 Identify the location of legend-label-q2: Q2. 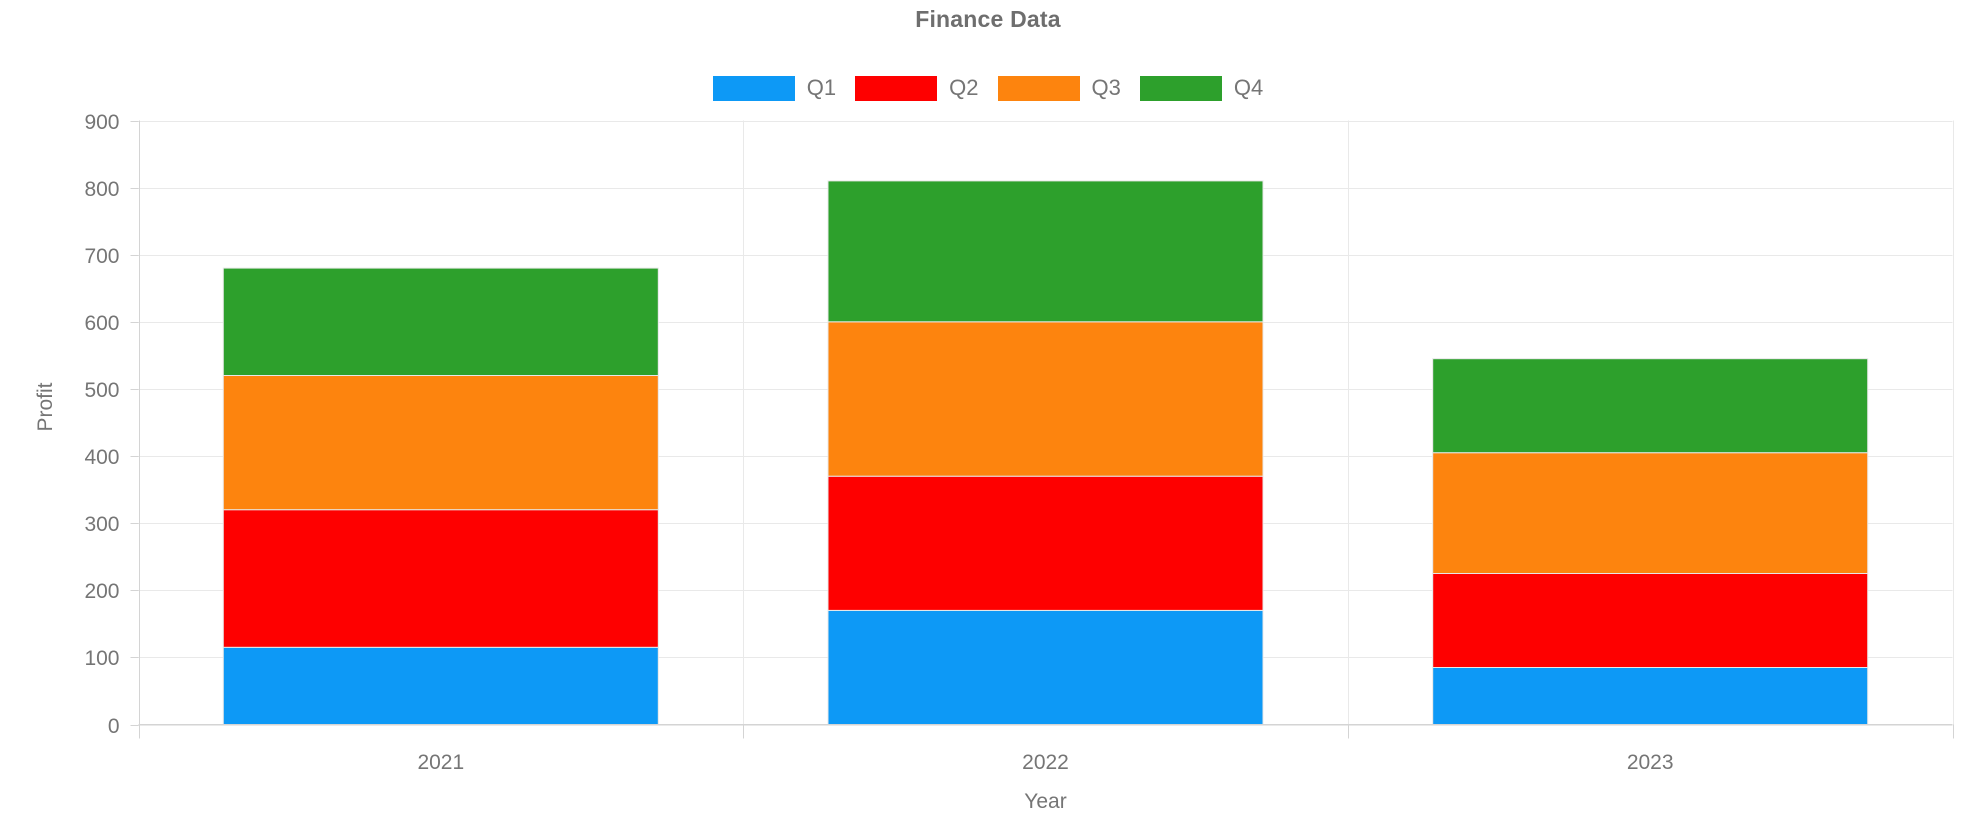
(964, 87).